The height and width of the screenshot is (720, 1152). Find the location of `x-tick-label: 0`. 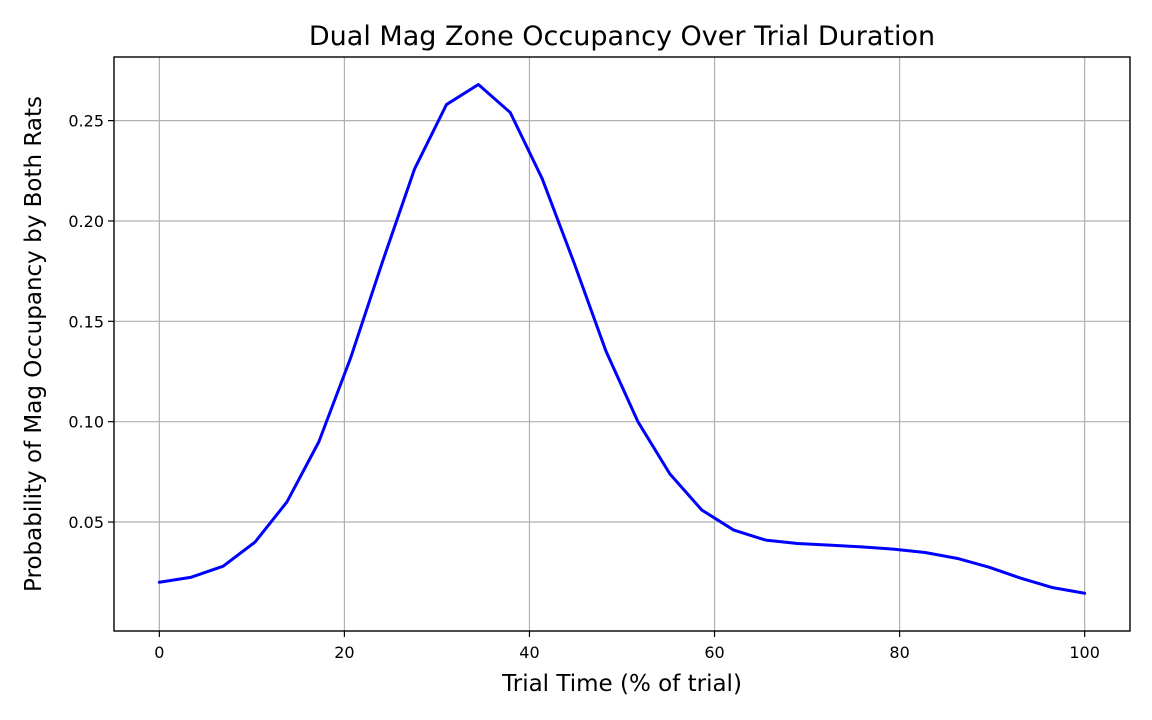

x-tick-label: 0 is located at coordinates (159, 652).